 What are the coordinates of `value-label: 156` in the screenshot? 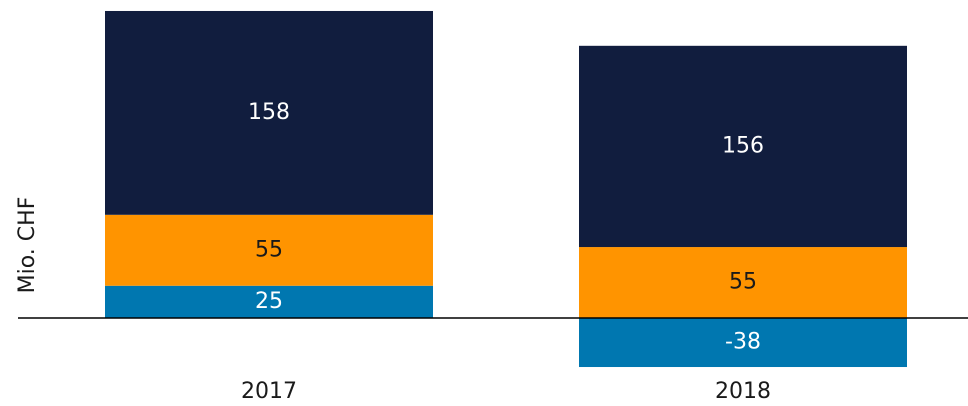 It's located at (743, 145).